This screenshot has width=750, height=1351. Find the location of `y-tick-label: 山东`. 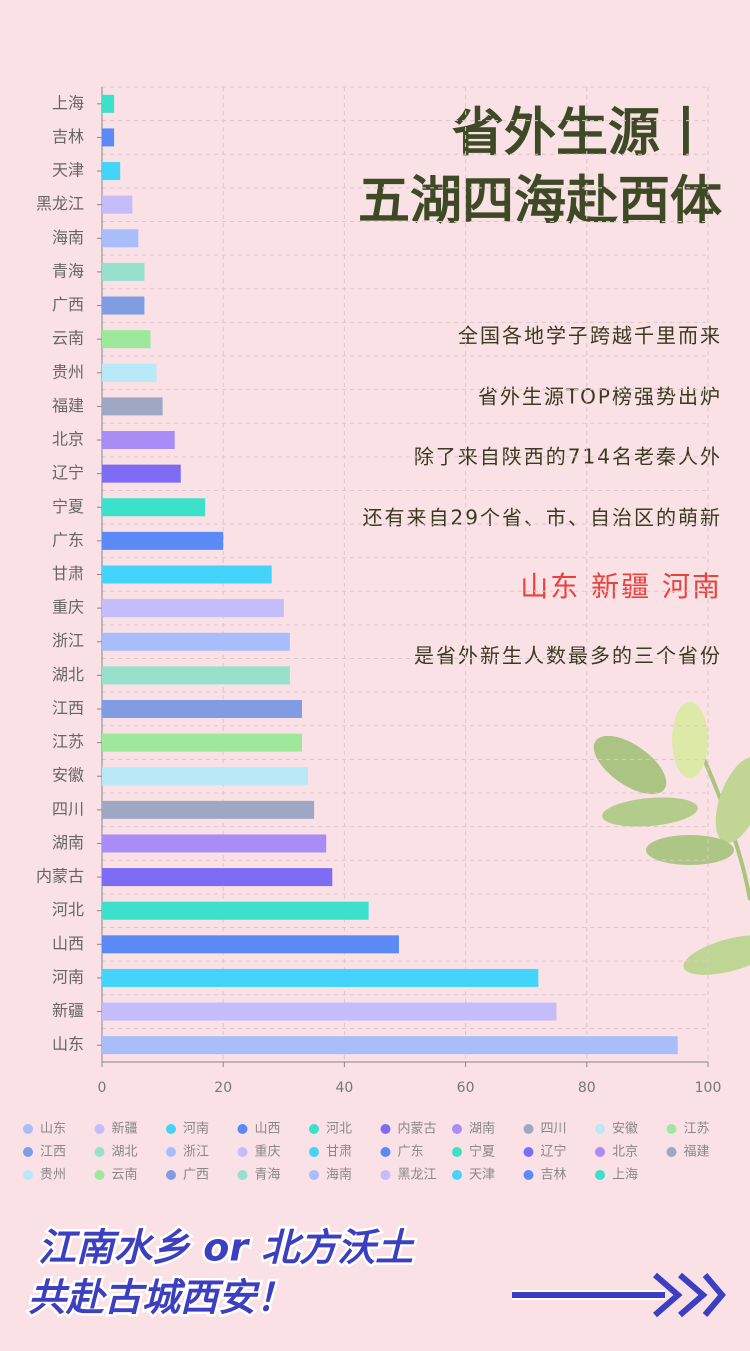

y-tick-label: 山东 is located at coordinates (68, 1044).